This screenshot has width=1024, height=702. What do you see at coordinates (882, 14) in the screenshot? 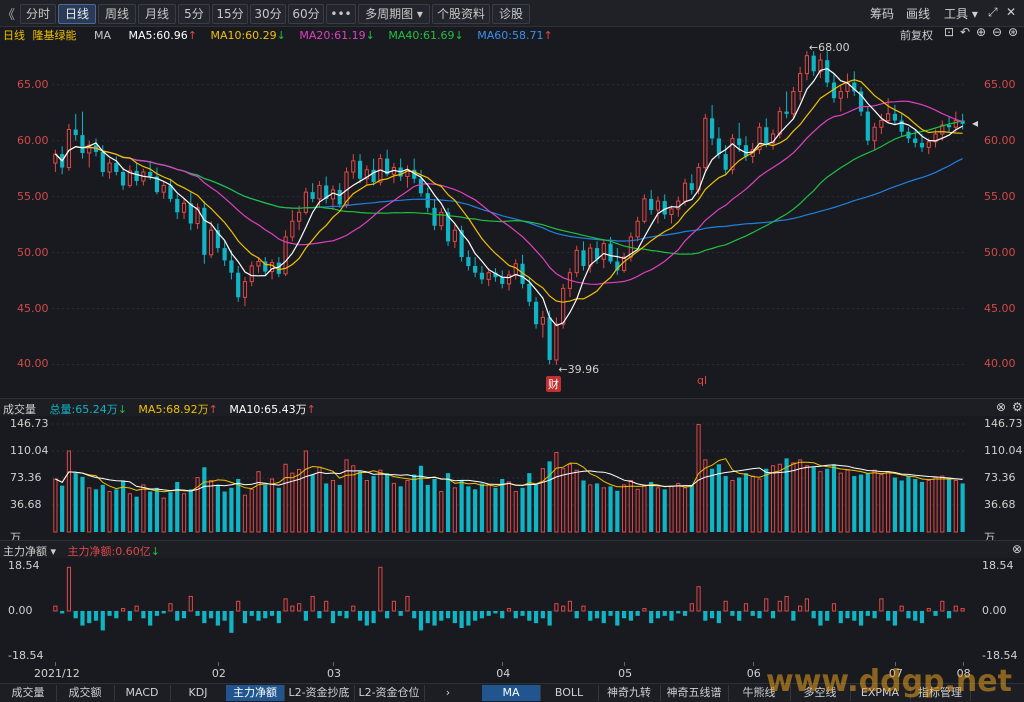
I see `chips-button: 筹码` at bounding box center [882, 14].